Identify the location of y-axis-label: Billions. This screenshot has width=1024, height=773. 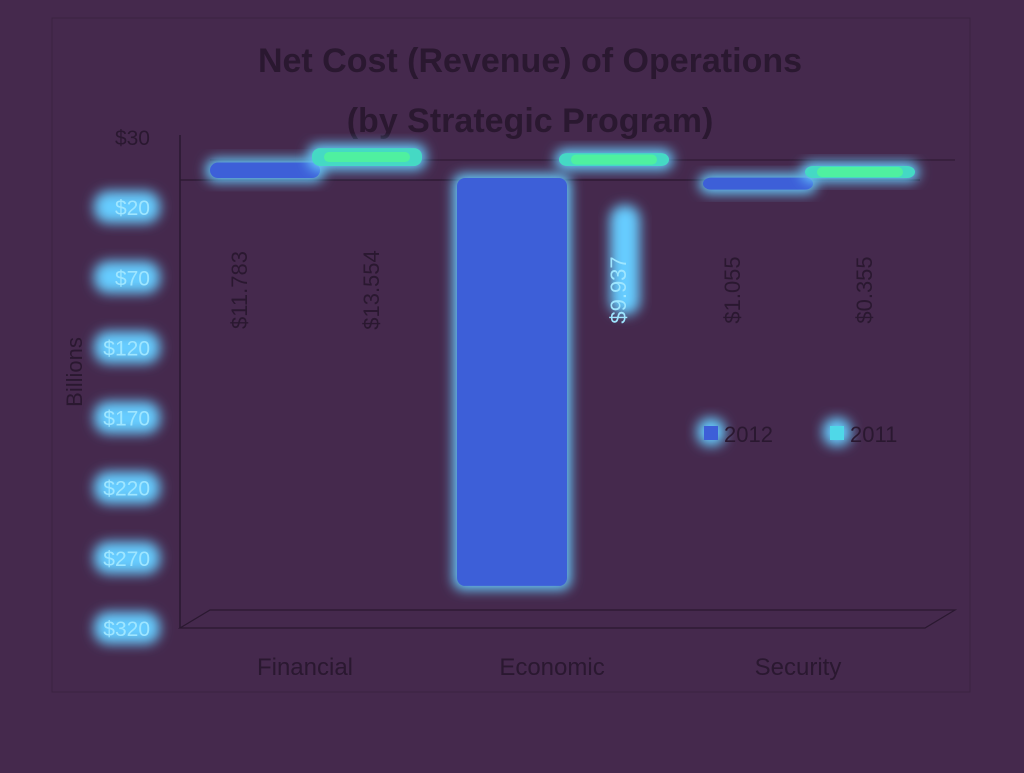
(74, 372).